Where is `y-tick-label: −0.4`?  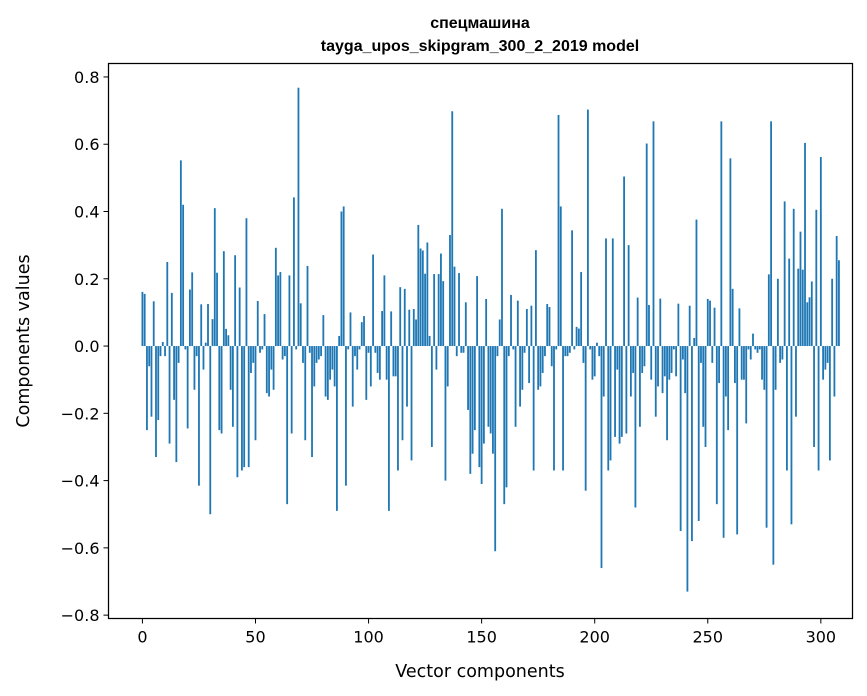
y-tick-label: −0.4 is located at coordinates (80, 481).